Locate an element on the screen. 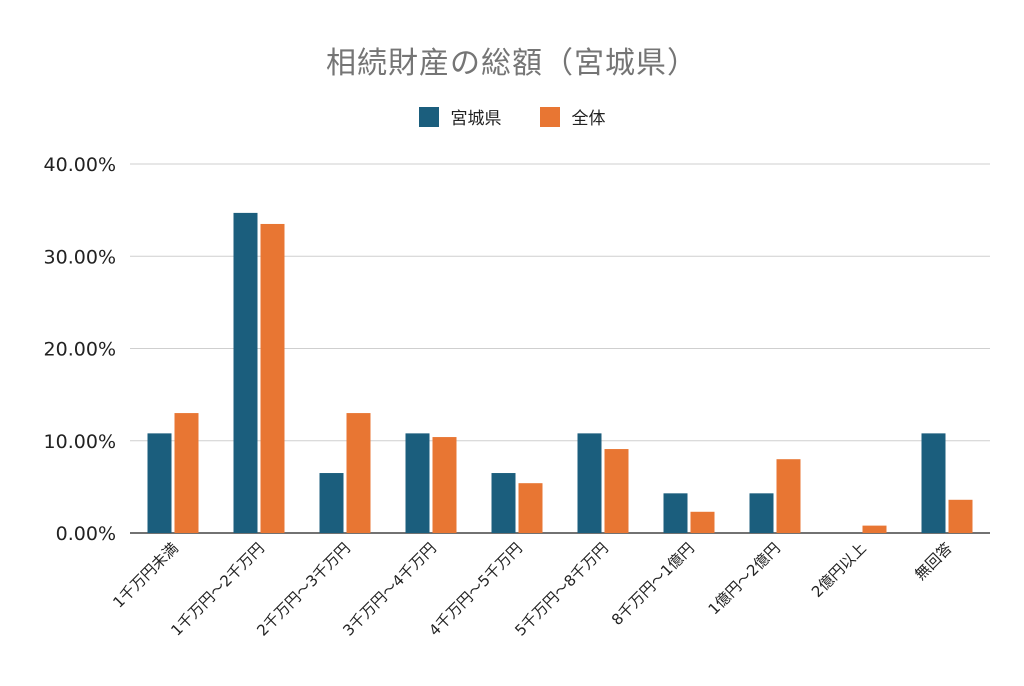 This screenshot has height=686, width=1024. x-tick-label: 3千万円～4千万円 is located at coordinates (389, 589).